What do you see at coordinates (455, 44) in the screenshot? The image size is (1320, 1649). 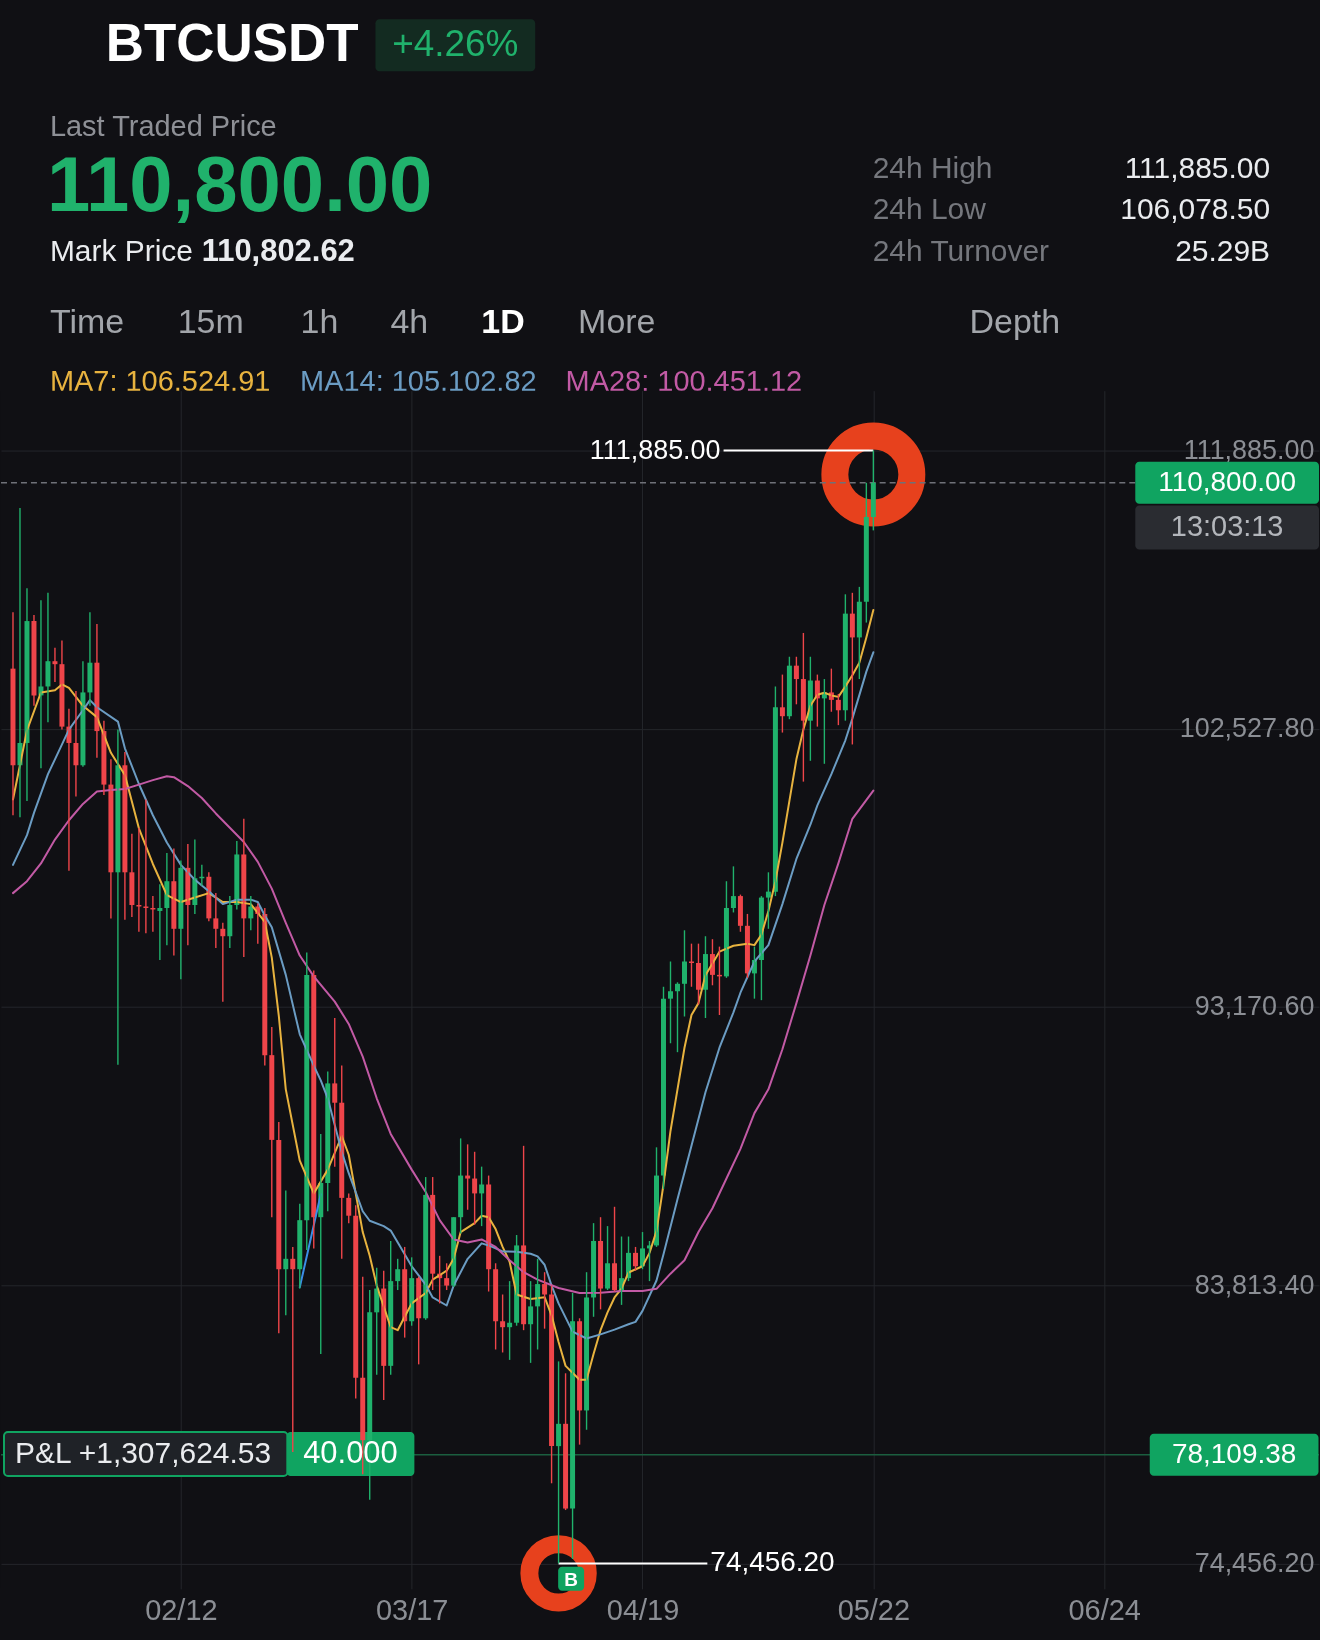 I see `text: +4.26%` at bounding box center [455, 44].